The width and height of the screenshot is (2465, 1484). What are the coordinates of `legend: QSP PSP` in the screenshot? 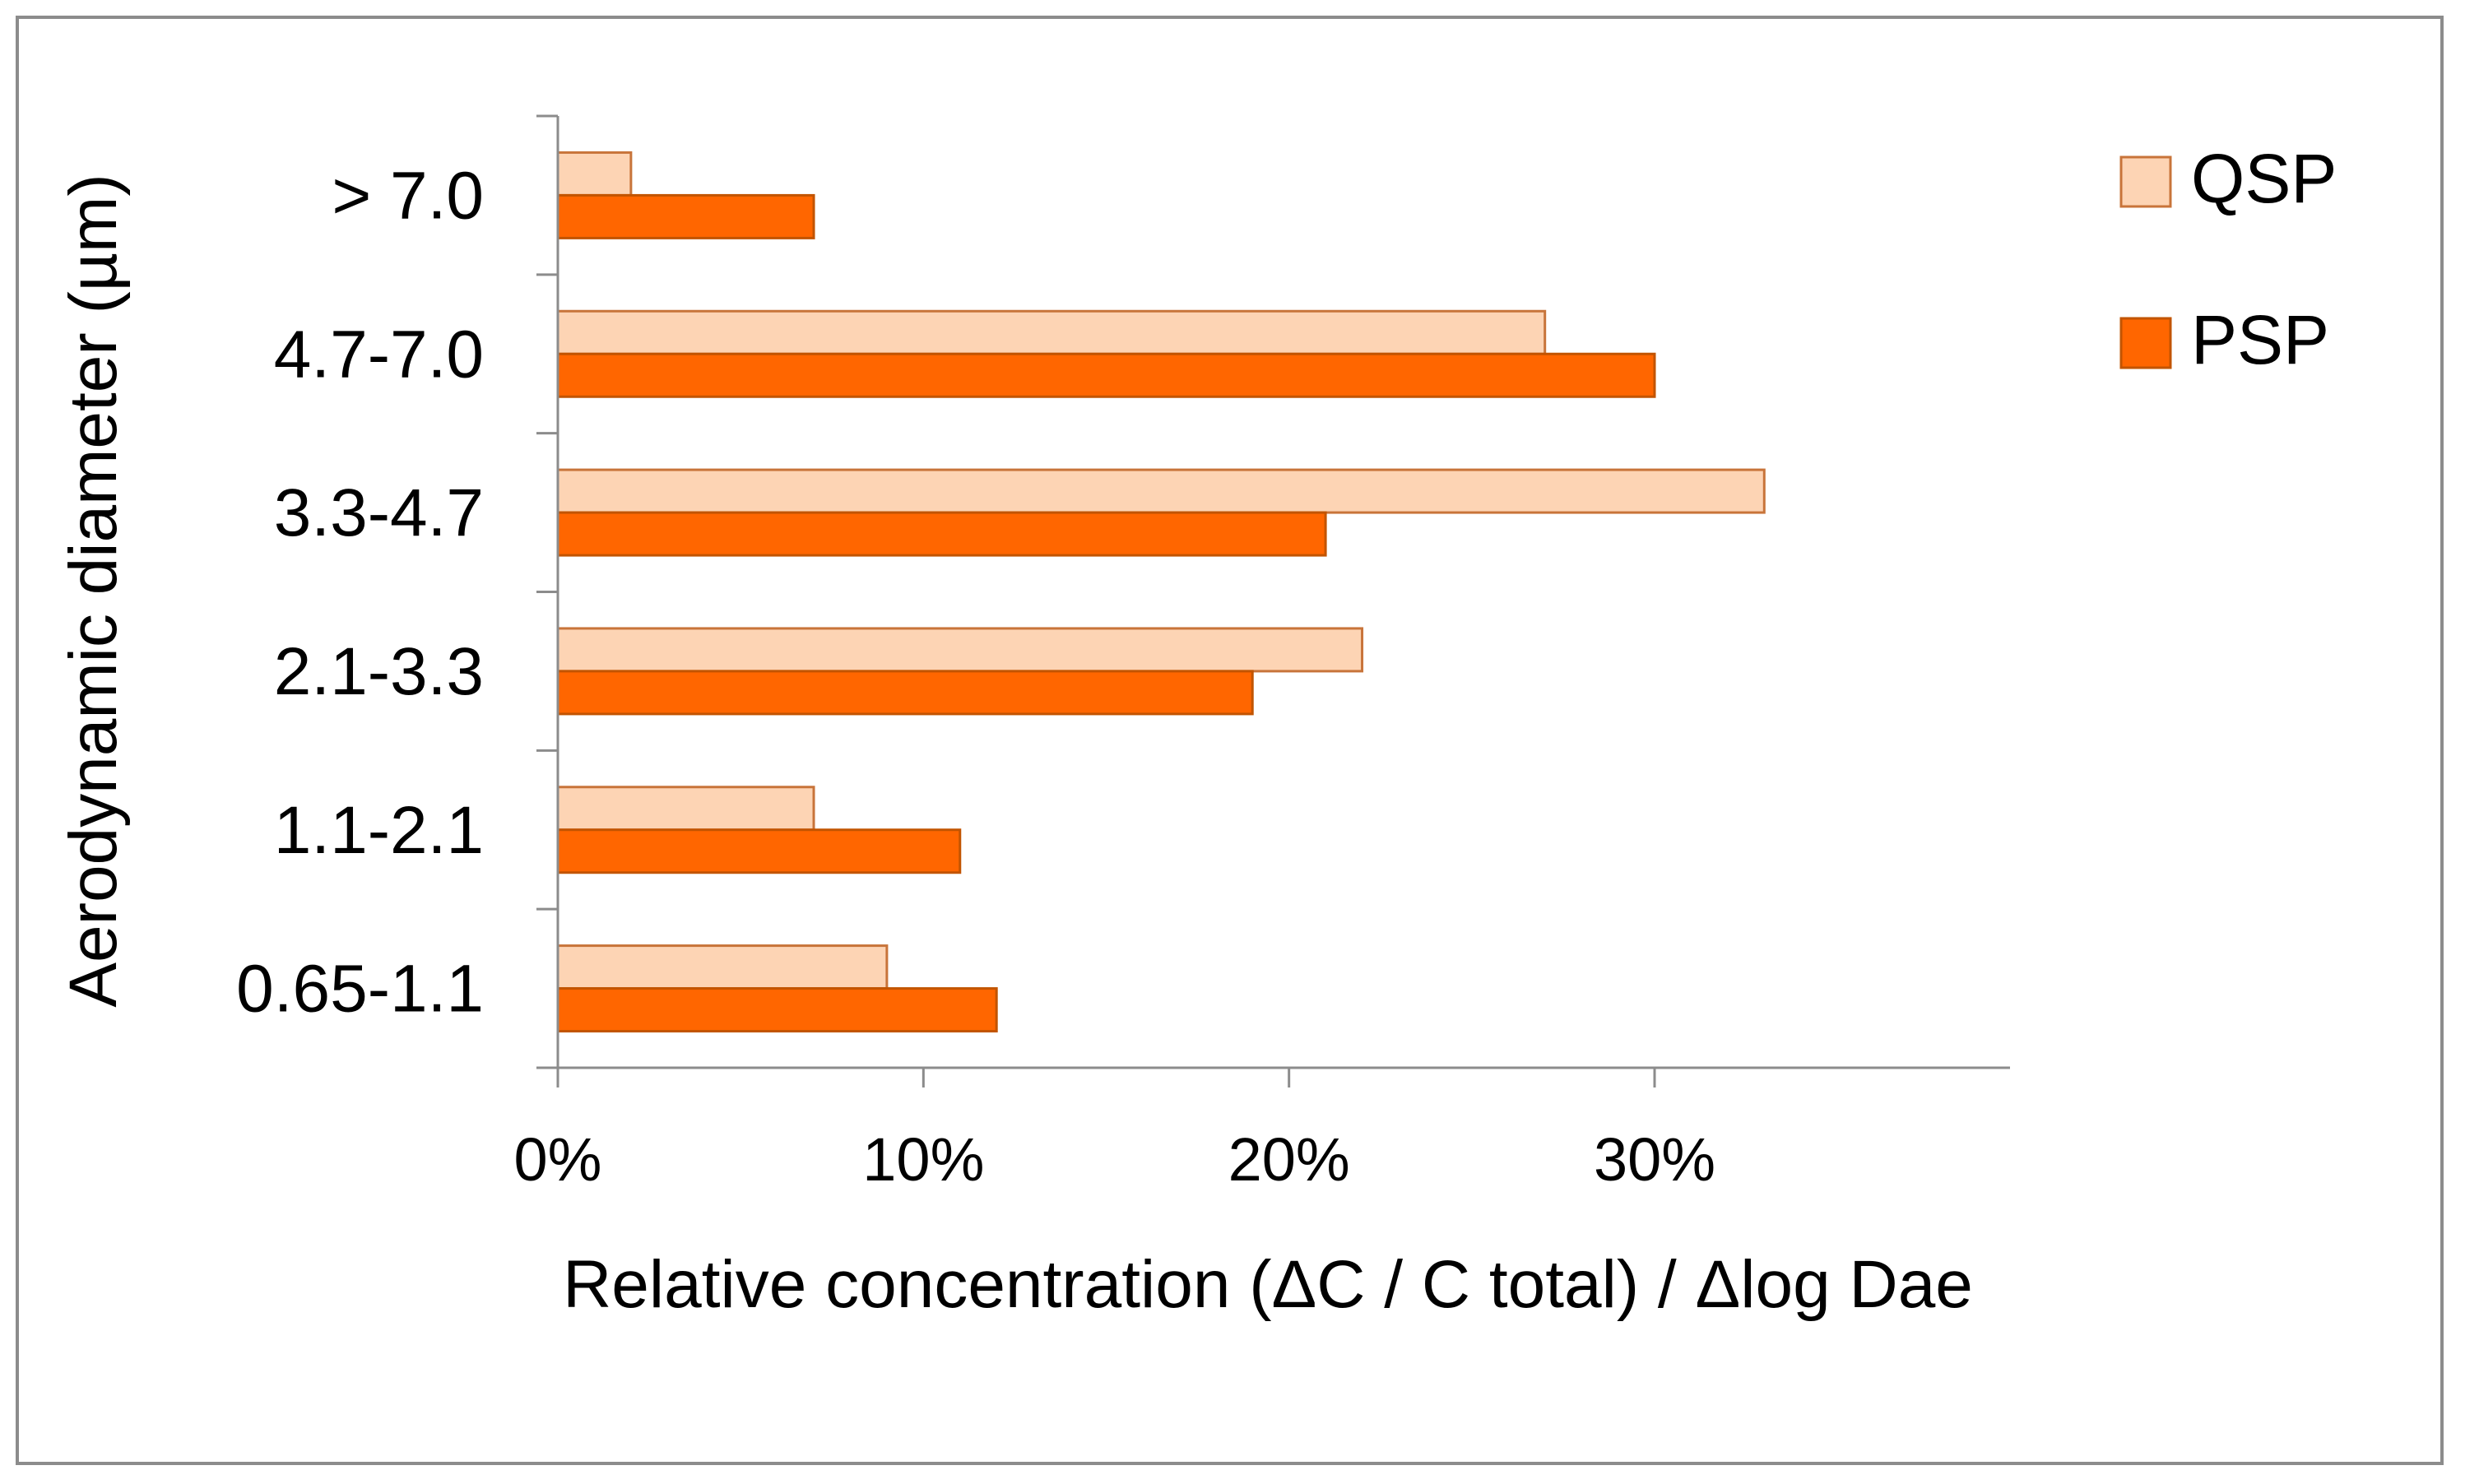 It's located at (2228, 259).